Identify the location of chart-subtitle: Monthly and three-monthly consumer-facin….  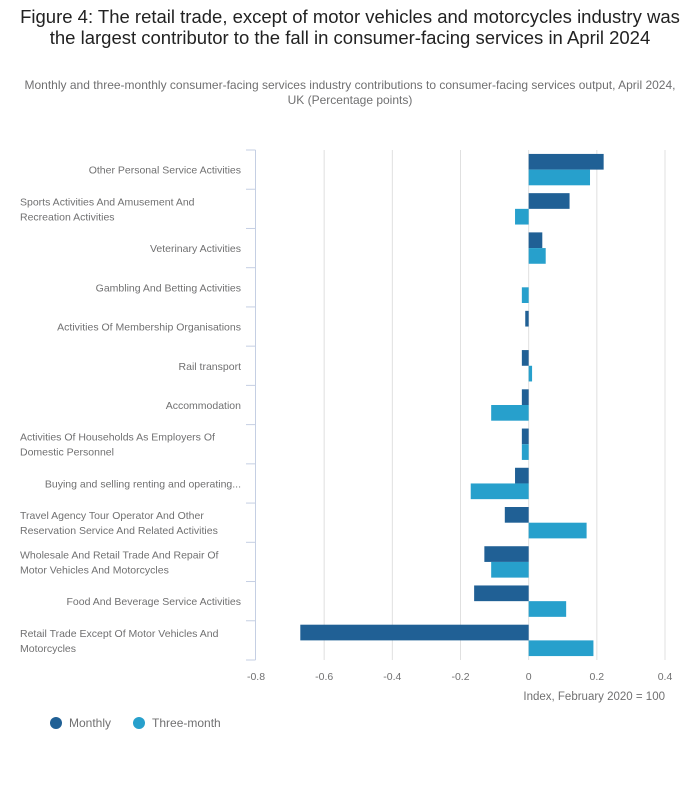
(350, 92).